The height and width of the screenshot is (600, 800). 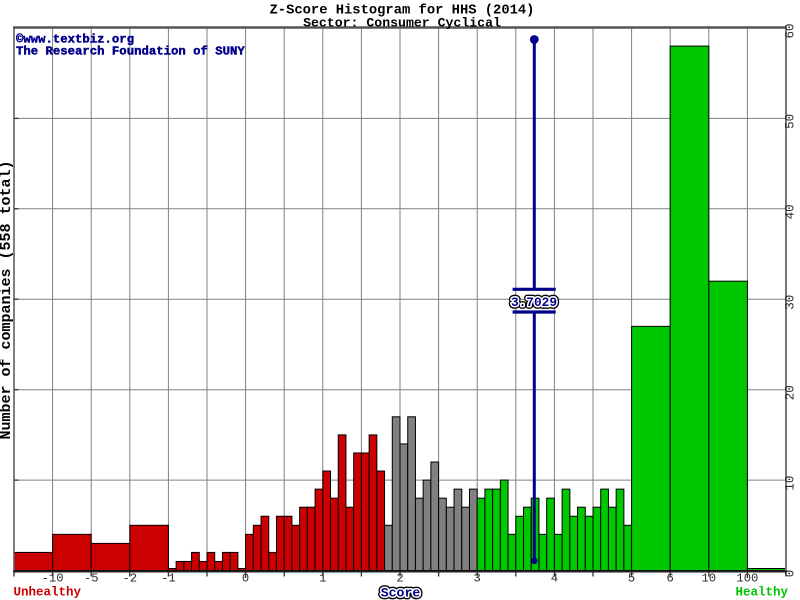 I want to click on svg-text: 1, so click(x=322, y=579).